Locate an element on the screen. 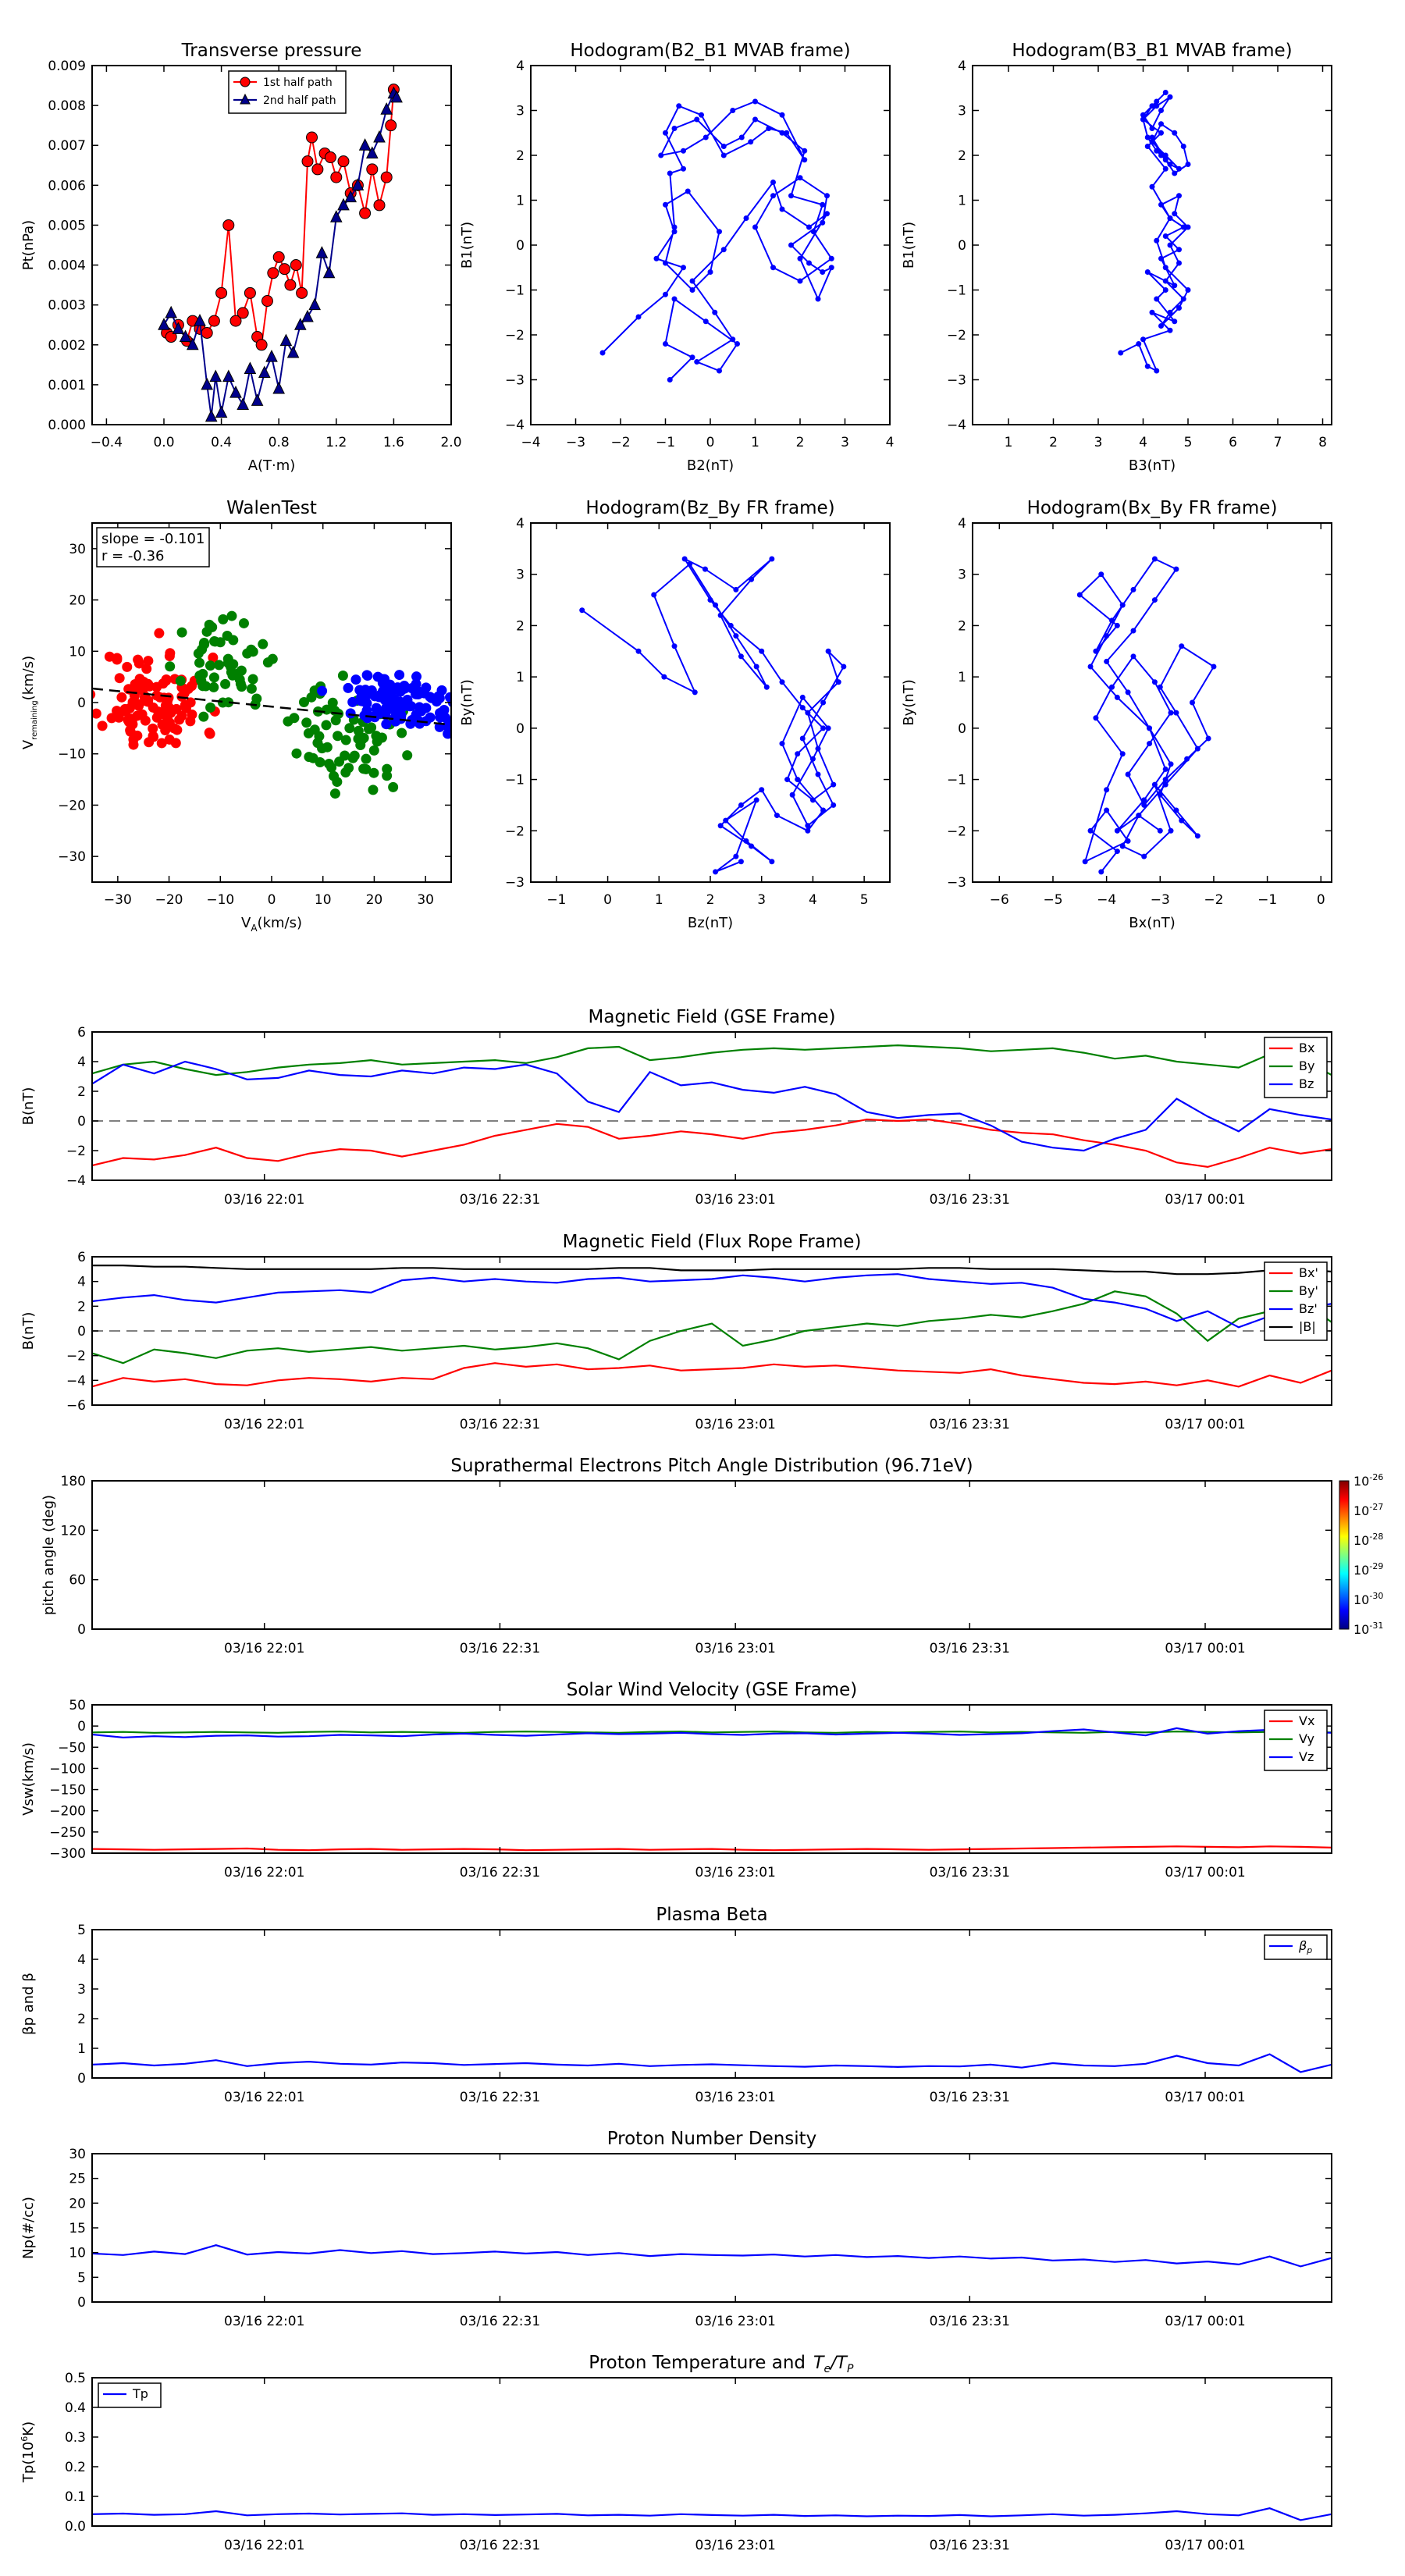 The width and height of the screenshot is (1405, 2576). y-tick-label: 0 is located at coordinates (520, 246).